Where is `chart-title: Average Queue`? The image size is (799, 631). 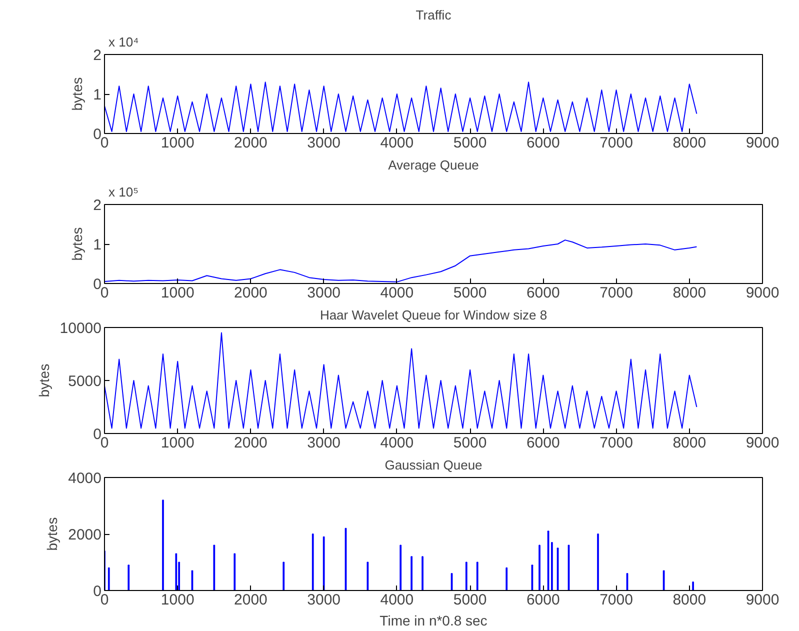 chart-title: Average Queue is located at coordinates (433, 165).